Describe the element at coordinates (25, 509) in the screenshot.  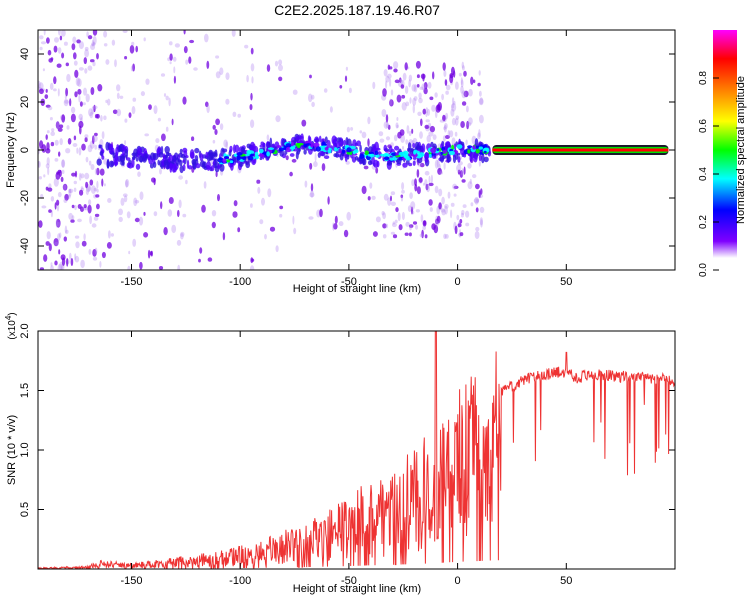
I see `y-tick-label: 0.5` at that location.